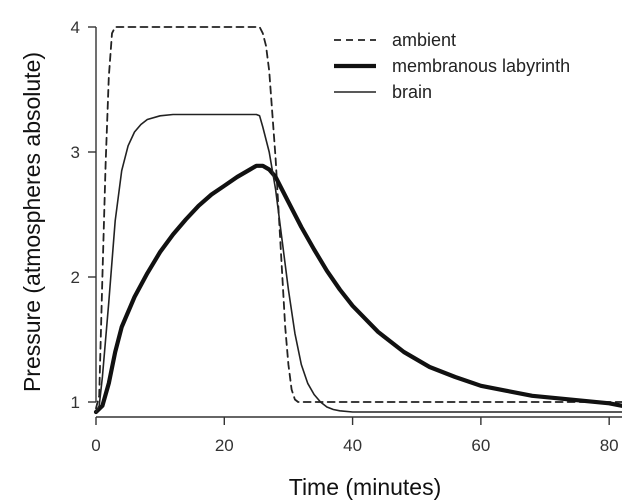 Image resolution: width=622 pixels, height=504 pixels. I want to click on x-tick-label: 40, so click(352, 445).